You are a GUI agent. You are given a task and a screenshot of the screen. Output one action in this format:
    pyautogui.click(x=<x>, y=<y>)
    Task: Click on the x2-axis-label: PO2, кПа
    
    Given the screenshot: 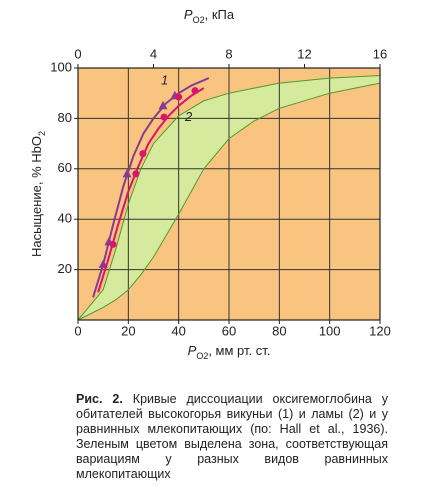 What is the action you would take?
    pyautogui.click(x=209, y=16)
    